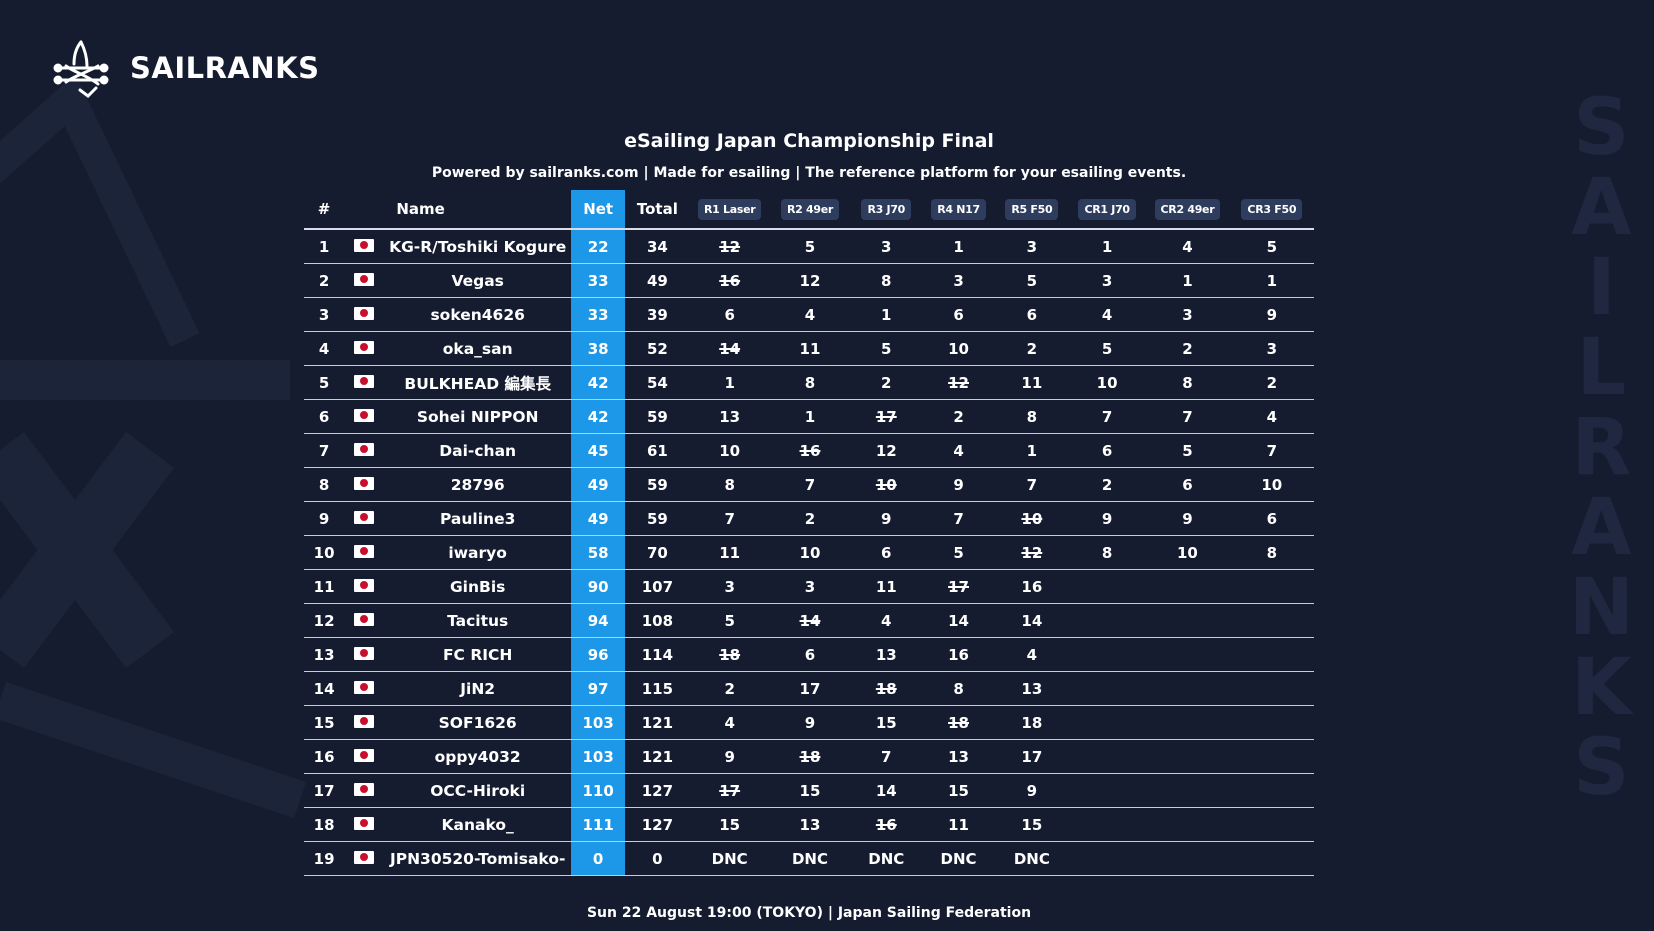 The width and height of the screenshot is (1654, 931). I want to click on table-row: 13 FC RICH 96 114 18 6 13 16 4, so click(809, 654).